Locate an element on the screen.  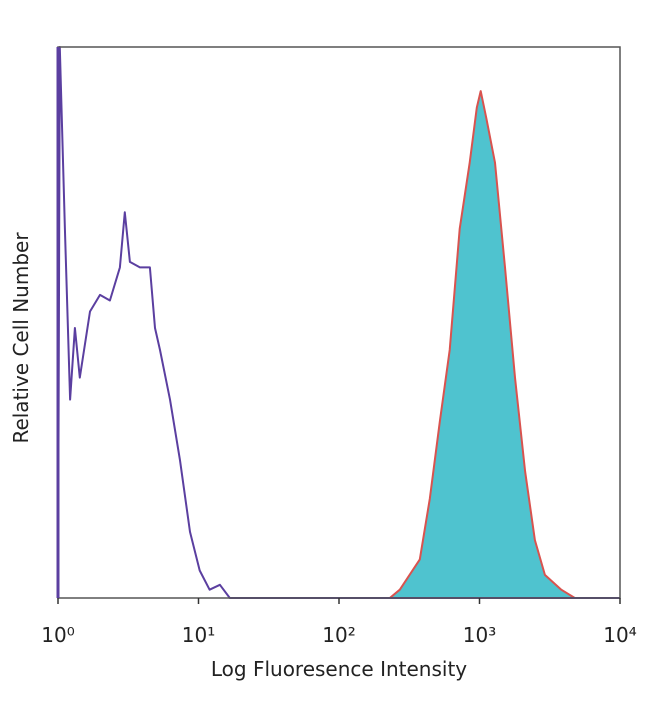
x-tick-label: 10⁴ is located at coordinates (619, 635).